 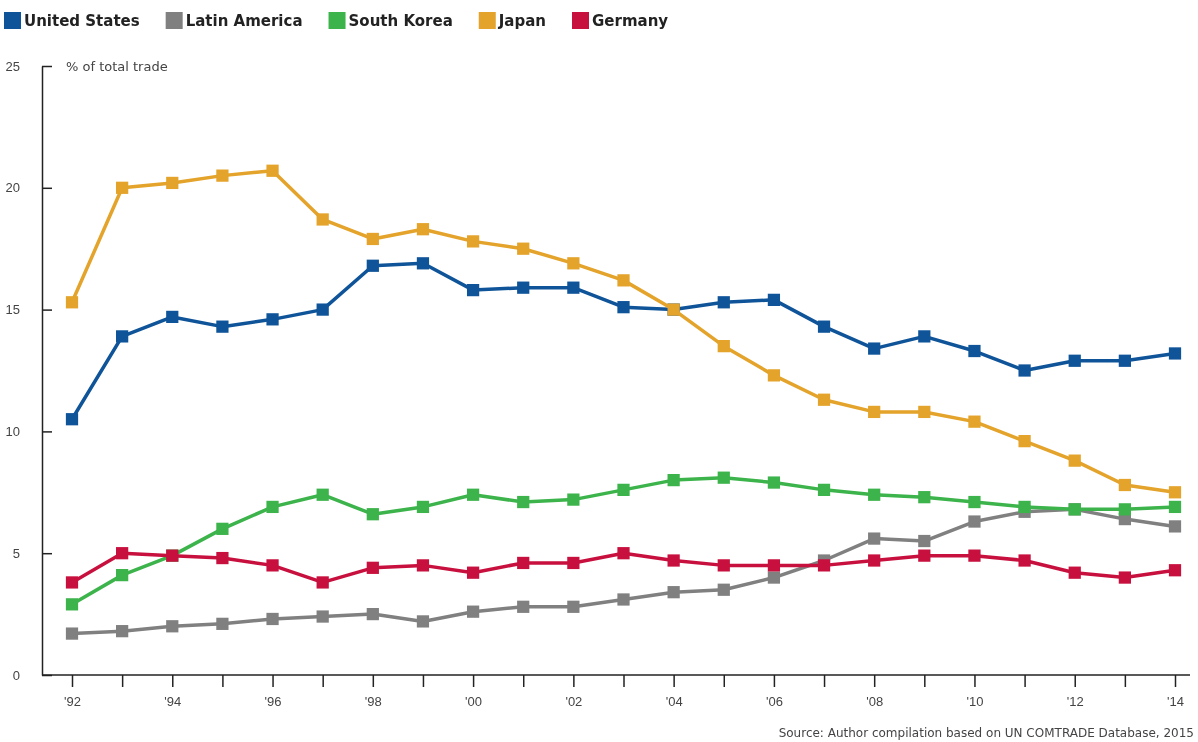 What do you see at coordinates (12, 188) in the screenshot?
I see `y-tick-label: 20` at bounding box center [12, 188].